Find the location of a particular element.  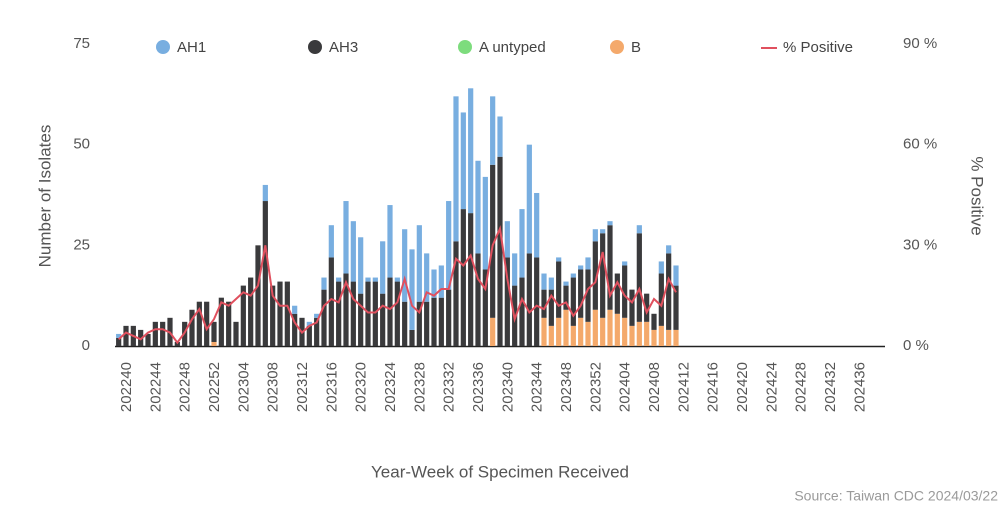

x-axis-title: Year-Week of Specimen Received is located at coordinates (500, 471).